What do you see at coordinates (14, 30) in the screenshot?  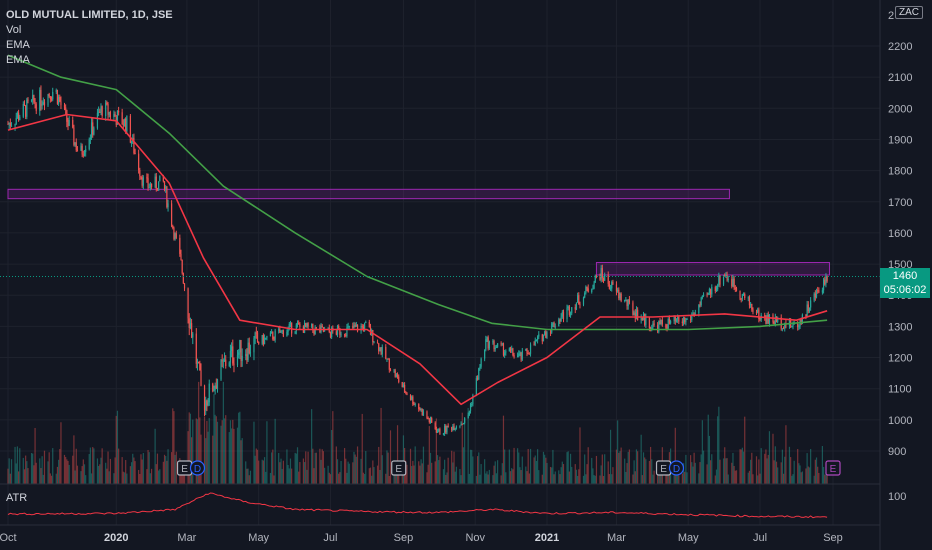 I see `indicator-vol: Vol` at bounding box center [14, 30].